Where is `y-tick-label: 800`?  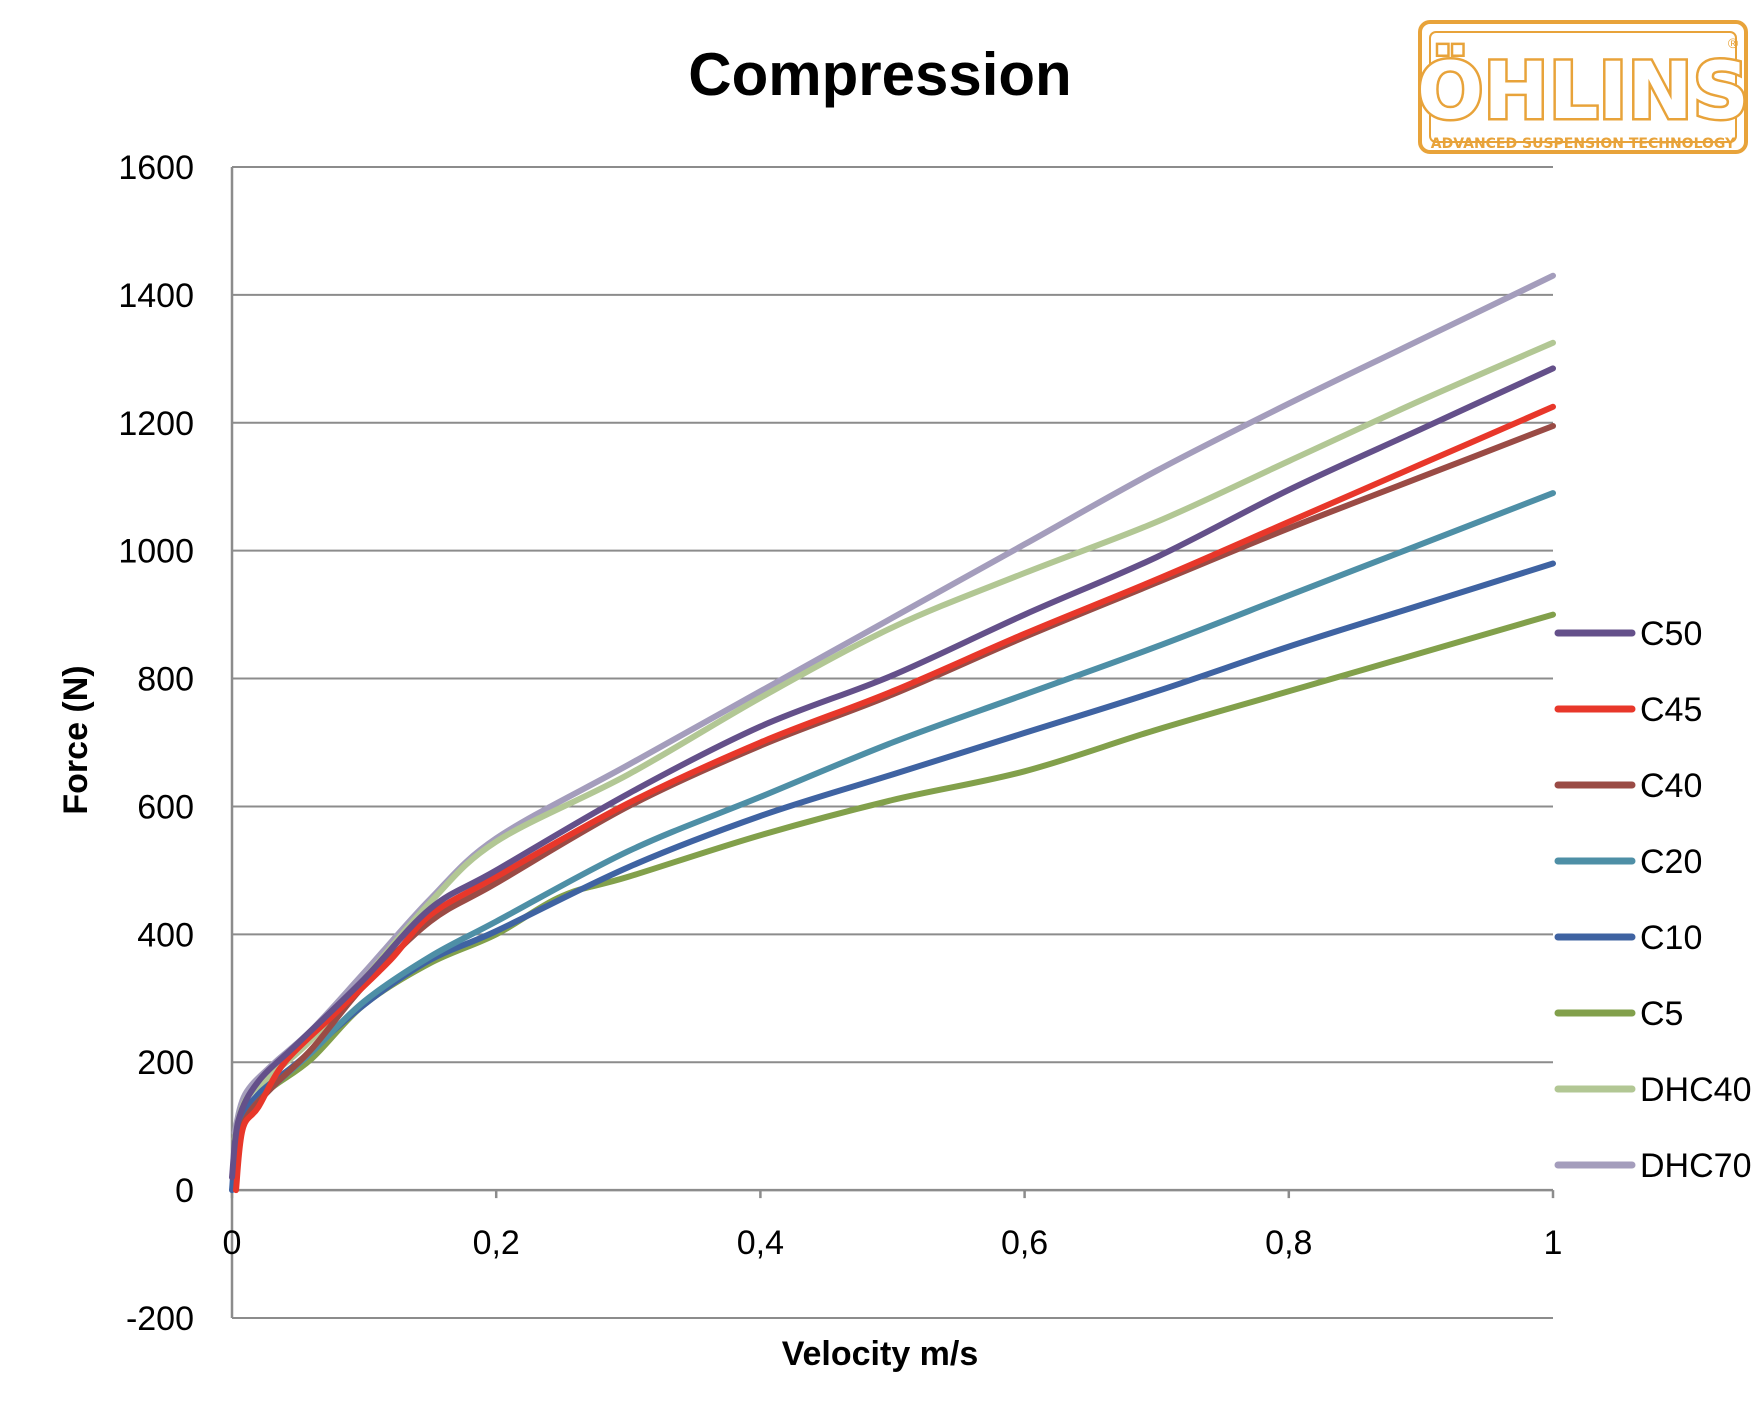
y-tick-label: 800 is located at coordinates (165, 680).